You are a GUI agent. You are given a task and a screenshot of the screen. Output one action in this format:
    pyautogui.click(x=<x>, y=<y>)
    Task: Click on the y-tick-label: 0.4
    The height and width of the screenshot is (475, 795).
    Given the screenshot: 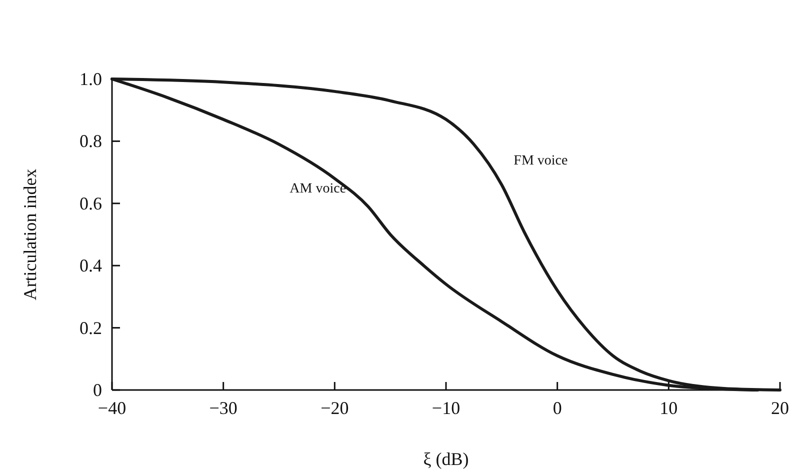 What is the action you would take?
    pyautogui.click(x=91, y=266)
    